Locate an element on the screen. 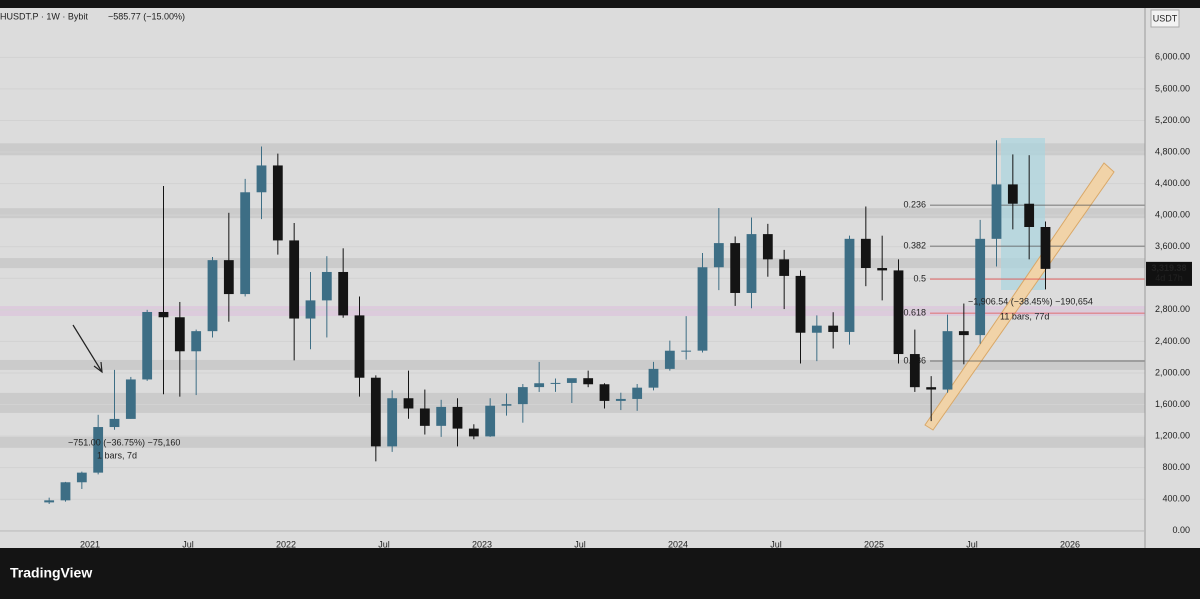  y-tick-label: 400.00 is located at coordinates (1176, 499).